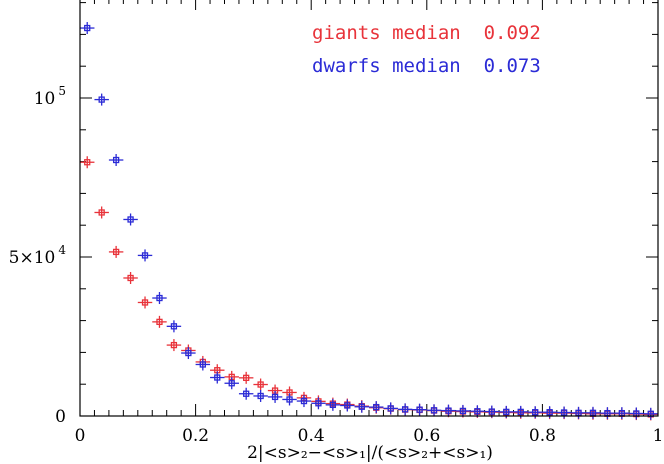  Describe the element at coordinates (50, 96) in the screenshot. I see `y-tick-label: 10 5` at that location.